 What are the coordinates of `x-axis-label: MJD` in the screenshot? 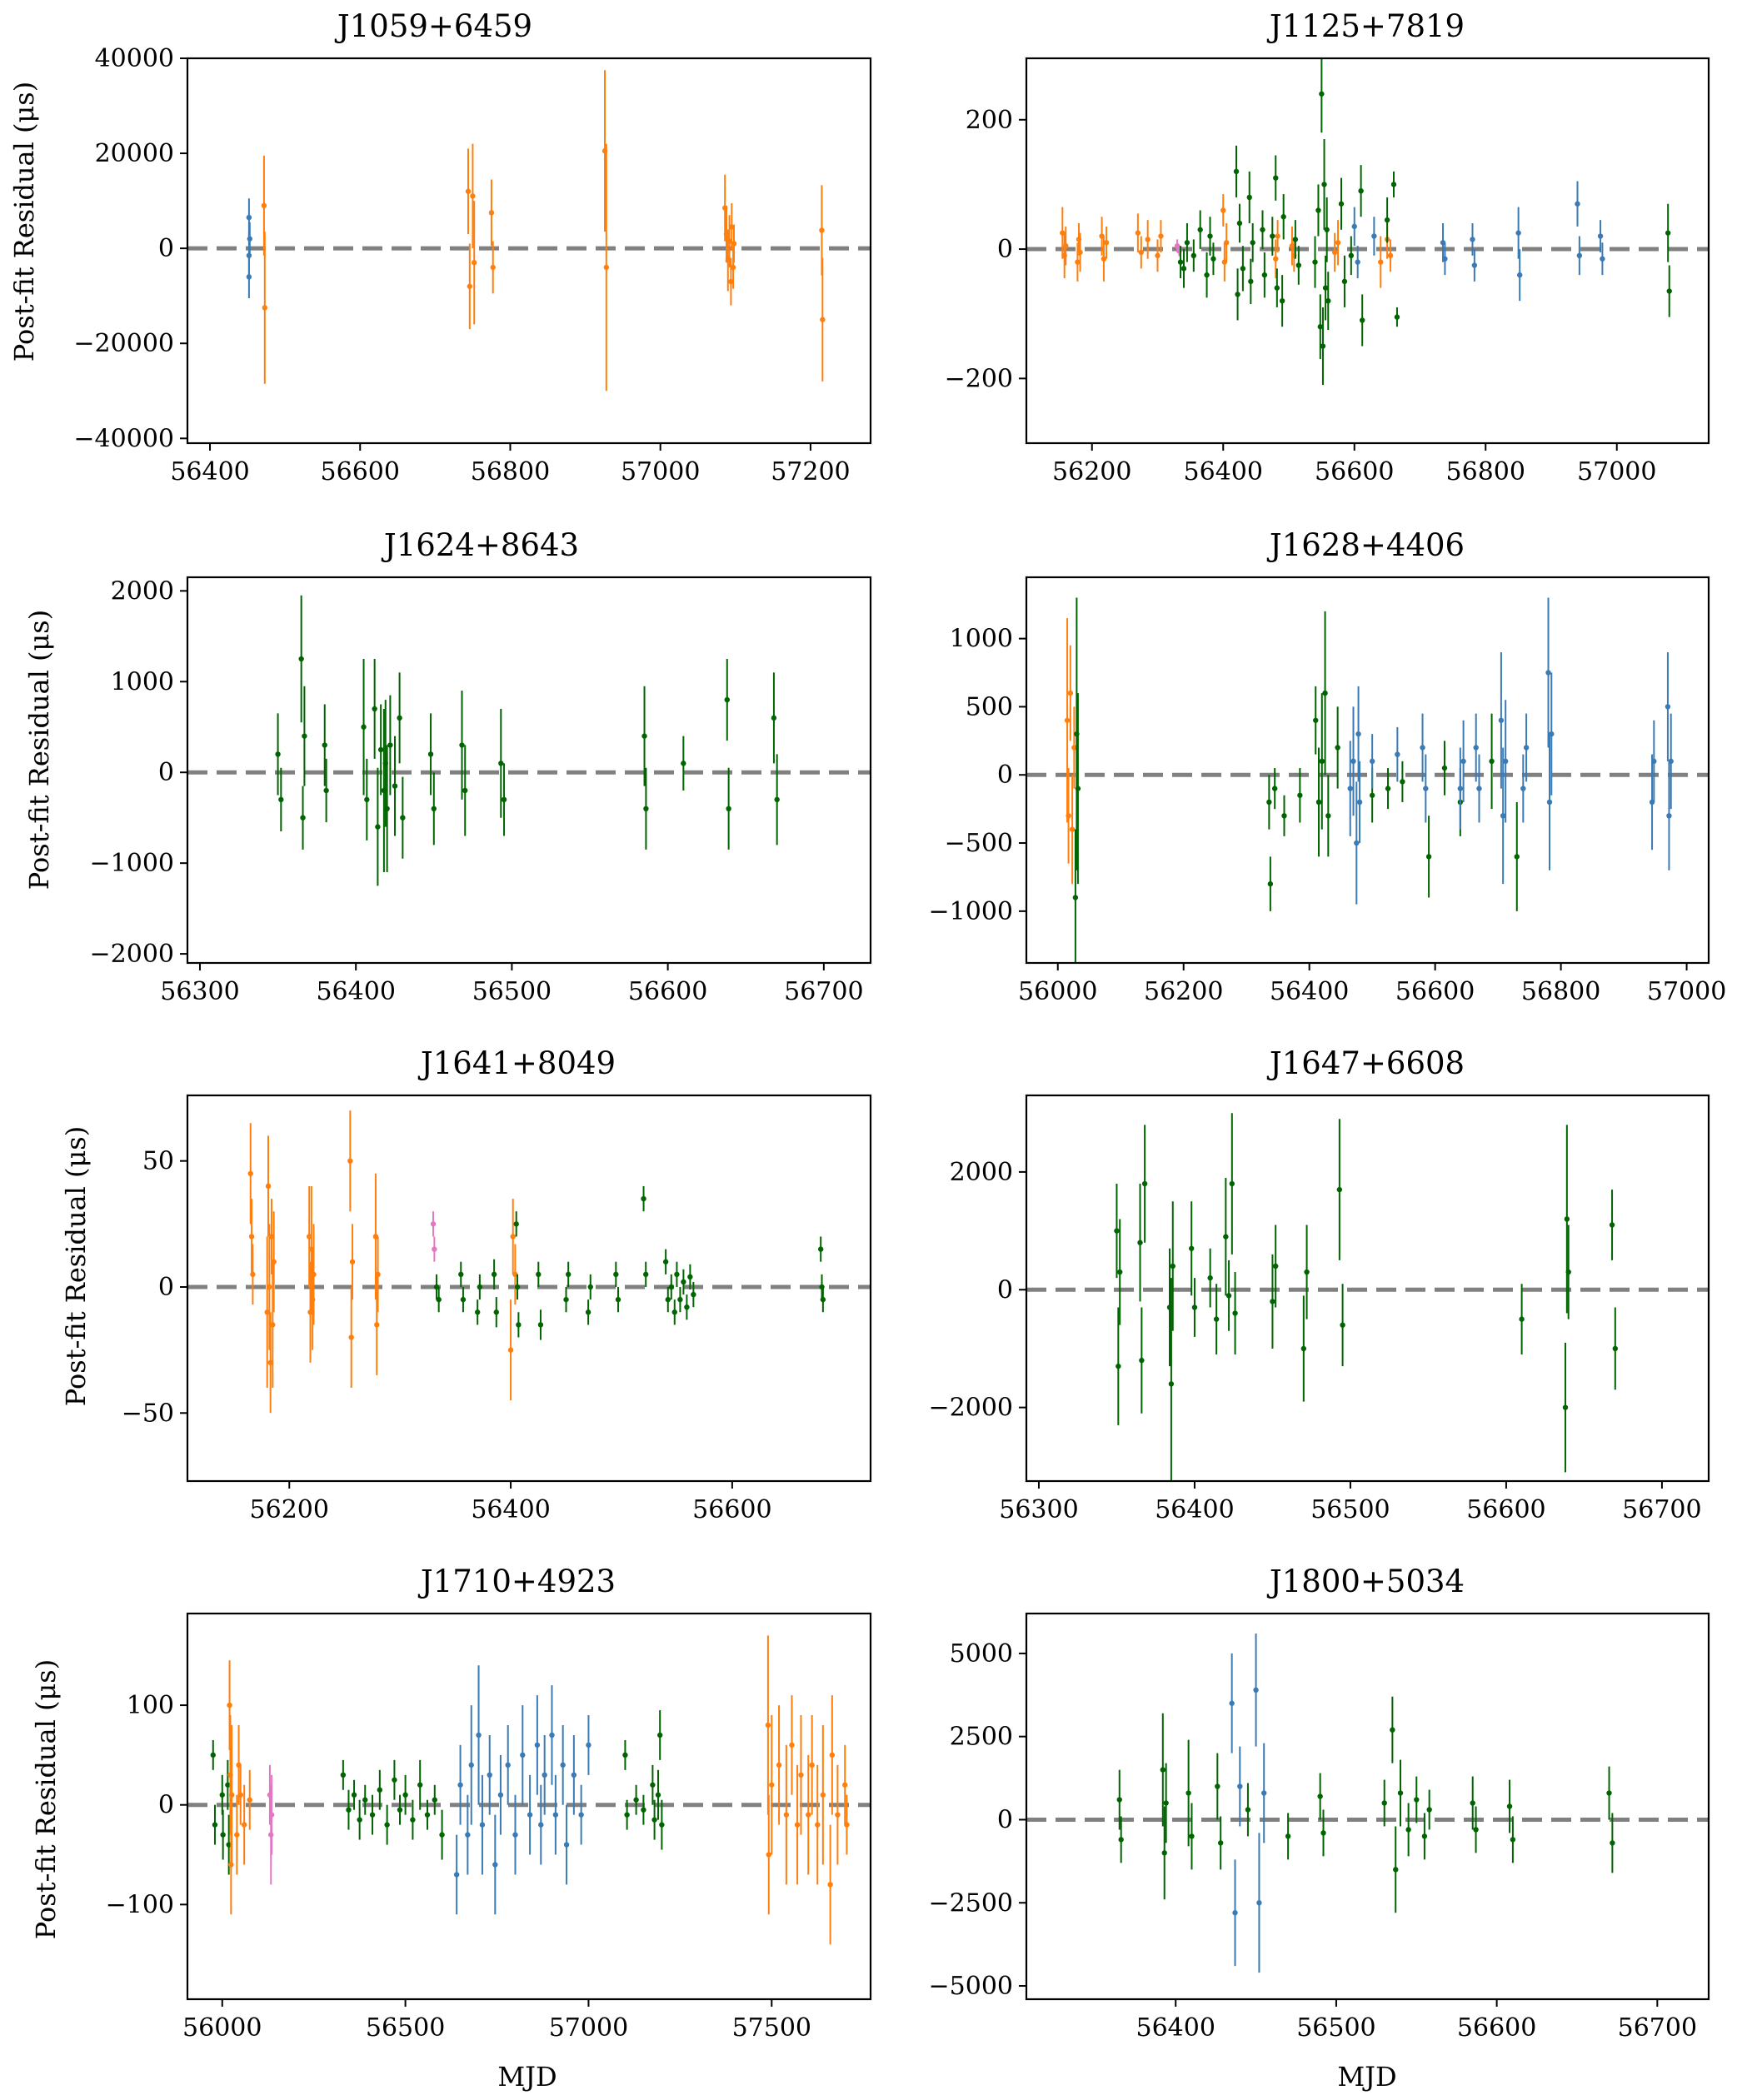 It's located at (527, 2077).